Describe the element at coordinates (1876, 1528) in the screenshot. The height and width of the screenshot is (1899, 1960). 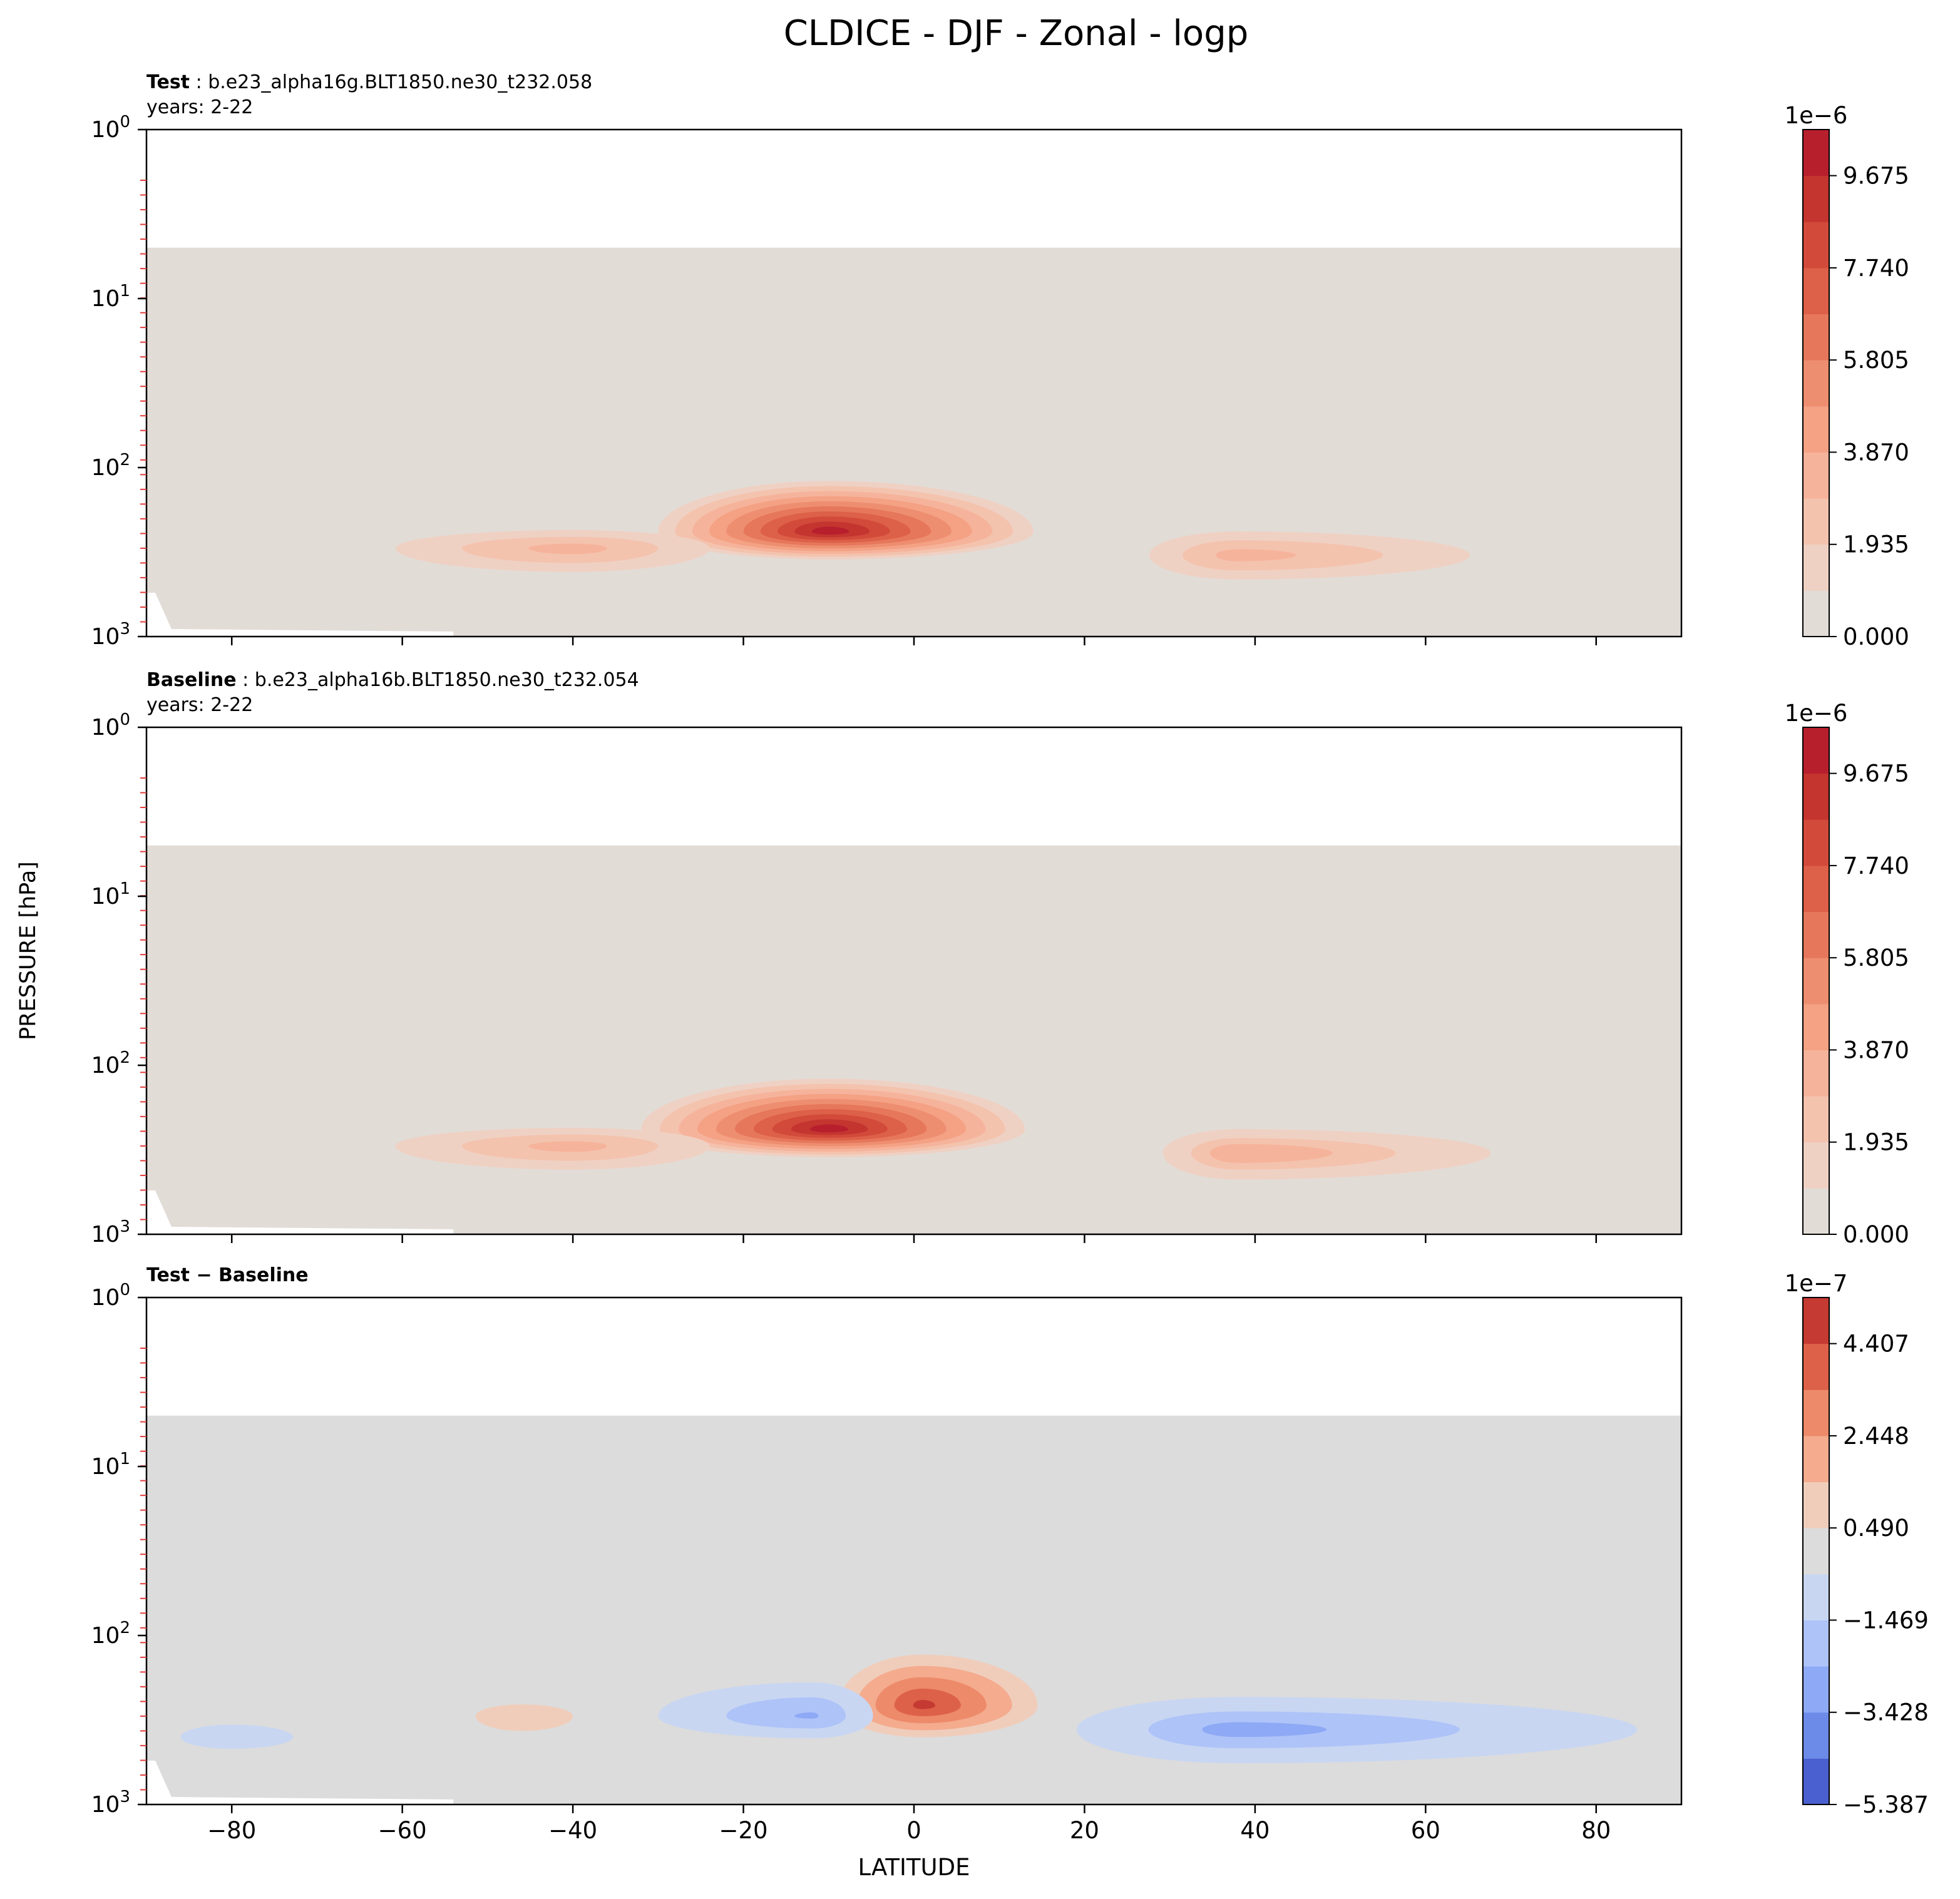
I see `colorbar-tick-label: 0.490` at that location.